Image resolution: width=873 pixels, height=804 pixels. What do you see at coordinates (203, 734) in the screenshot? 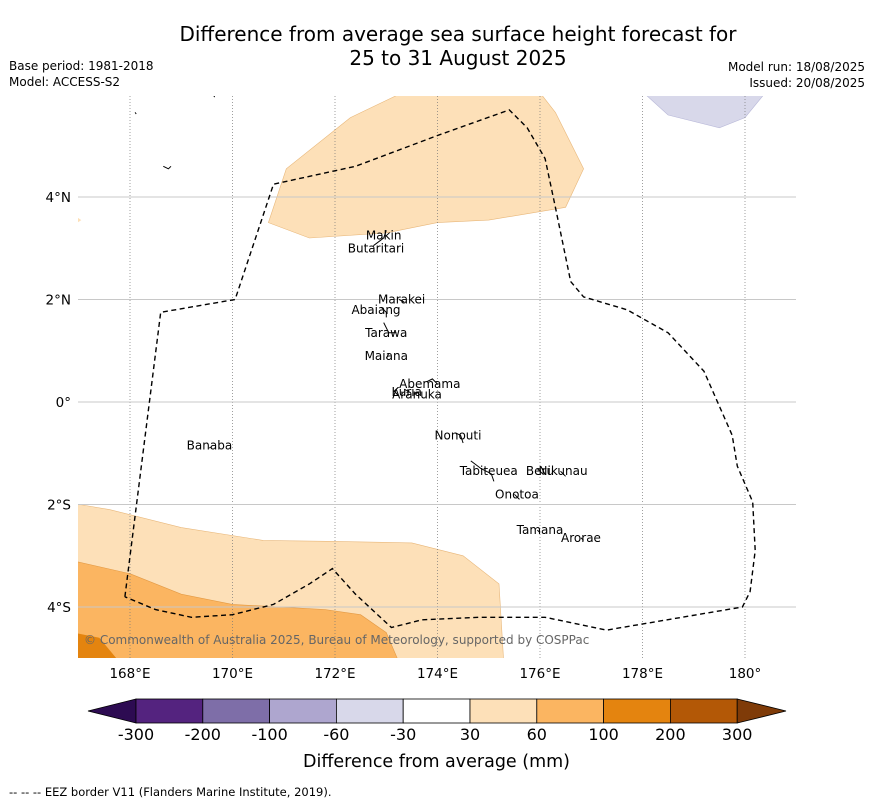
I see `colorbar-tick-label: -200` at bounding box center [203, 734].